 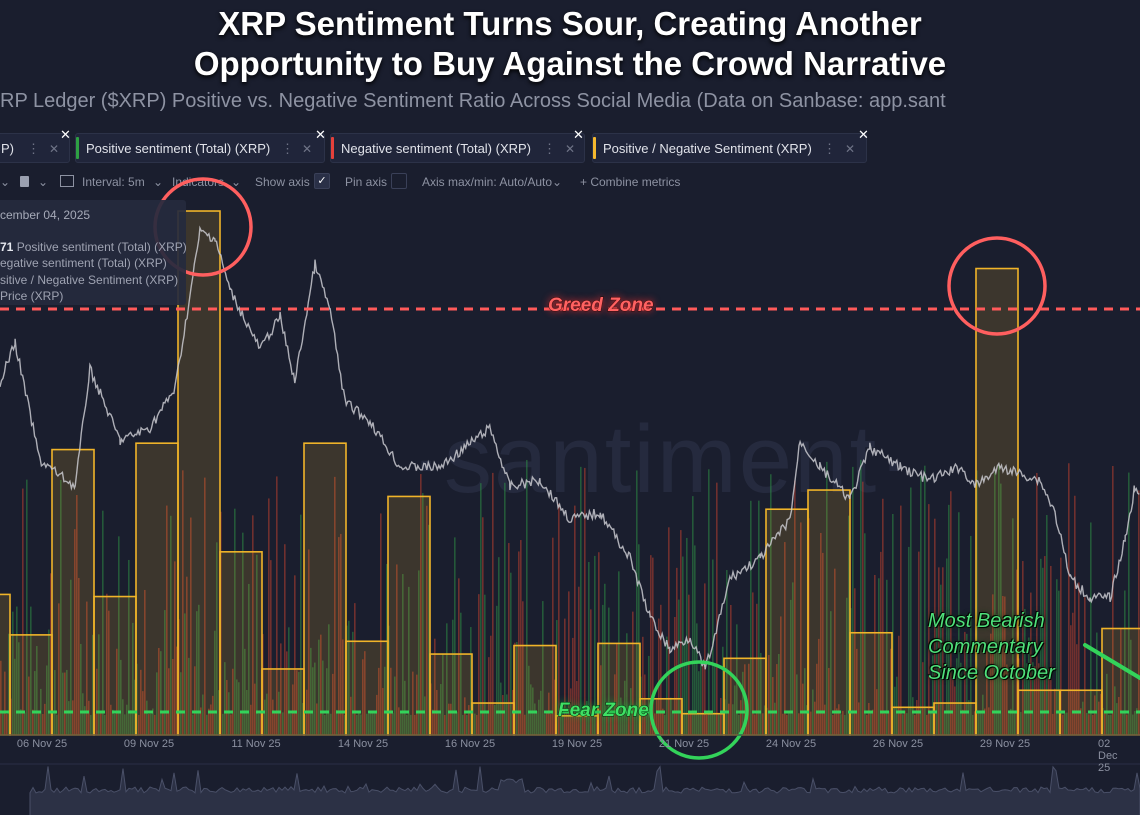 What do you see at coordinates (630, 182) in the screenshot?
I see `combine-metrics-button: + Combine metrics` at bounding box center [630, 182].